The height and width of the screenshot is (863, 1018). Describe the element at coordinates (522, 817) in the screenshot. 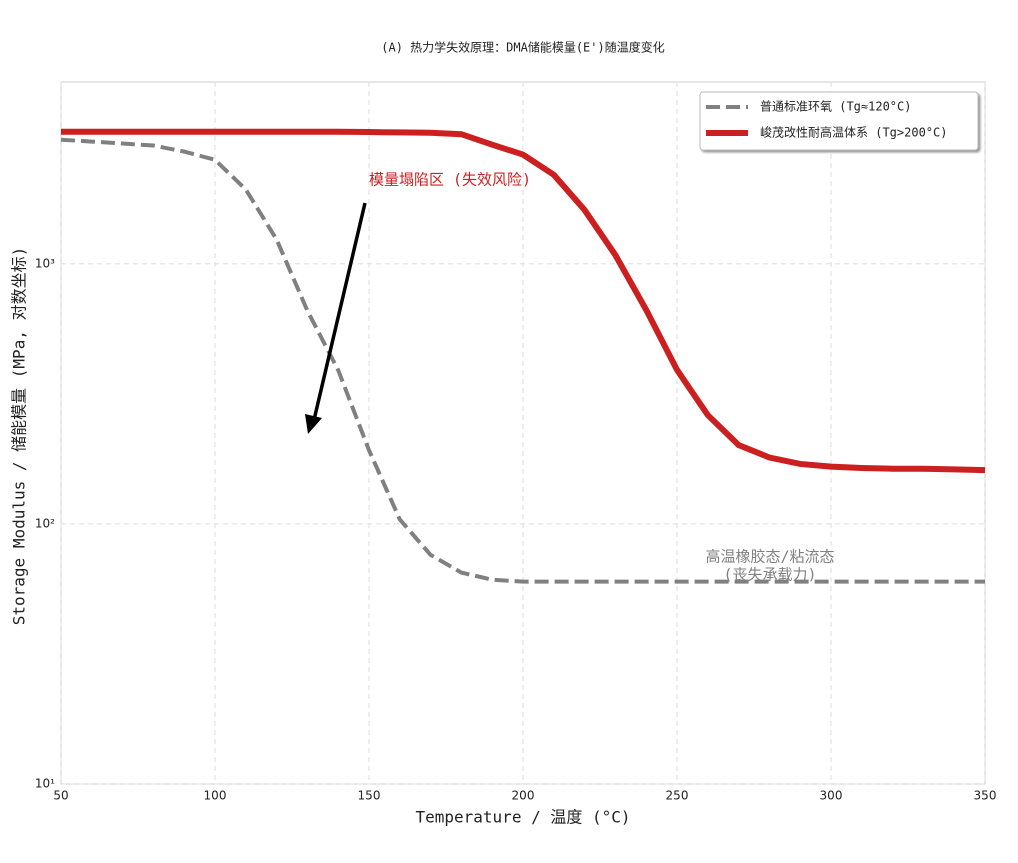

I see `x-axis-label: Temperature / 温度 (°C)` at that location.